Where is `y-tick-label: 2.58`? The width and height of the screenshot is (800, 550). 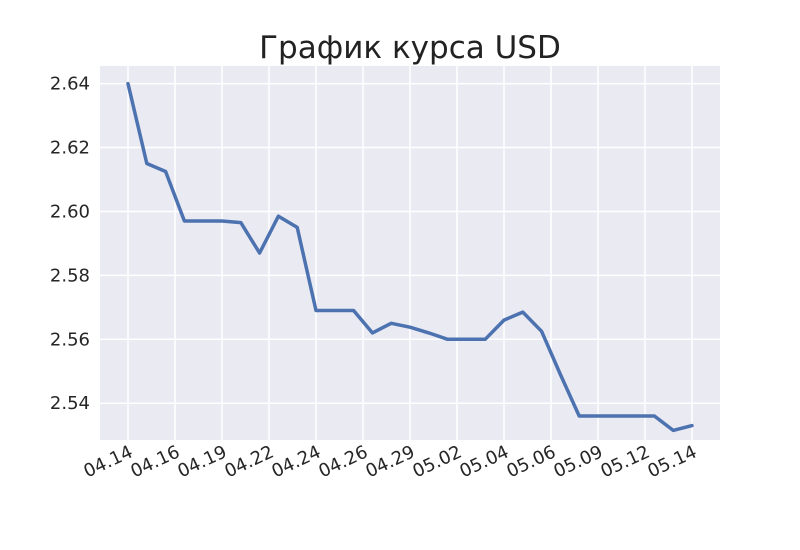
y-tick-label: 2.58 is located at coordinates (70, 275).